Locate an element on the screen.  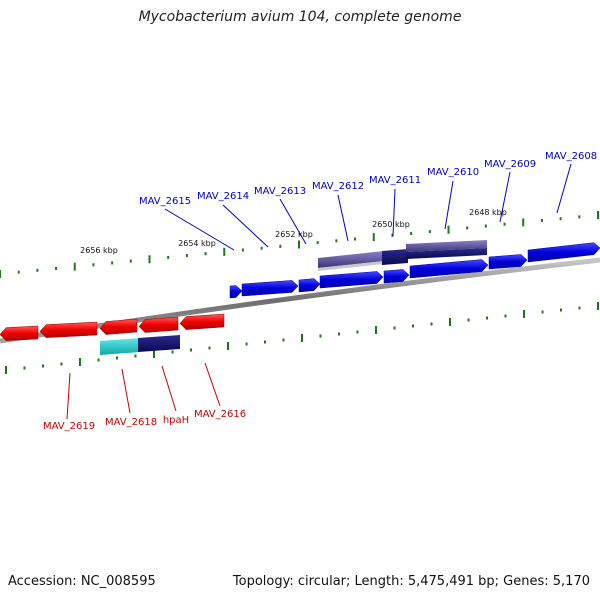
gene-label: MAV_2615 is located at coordinates (165, 201).